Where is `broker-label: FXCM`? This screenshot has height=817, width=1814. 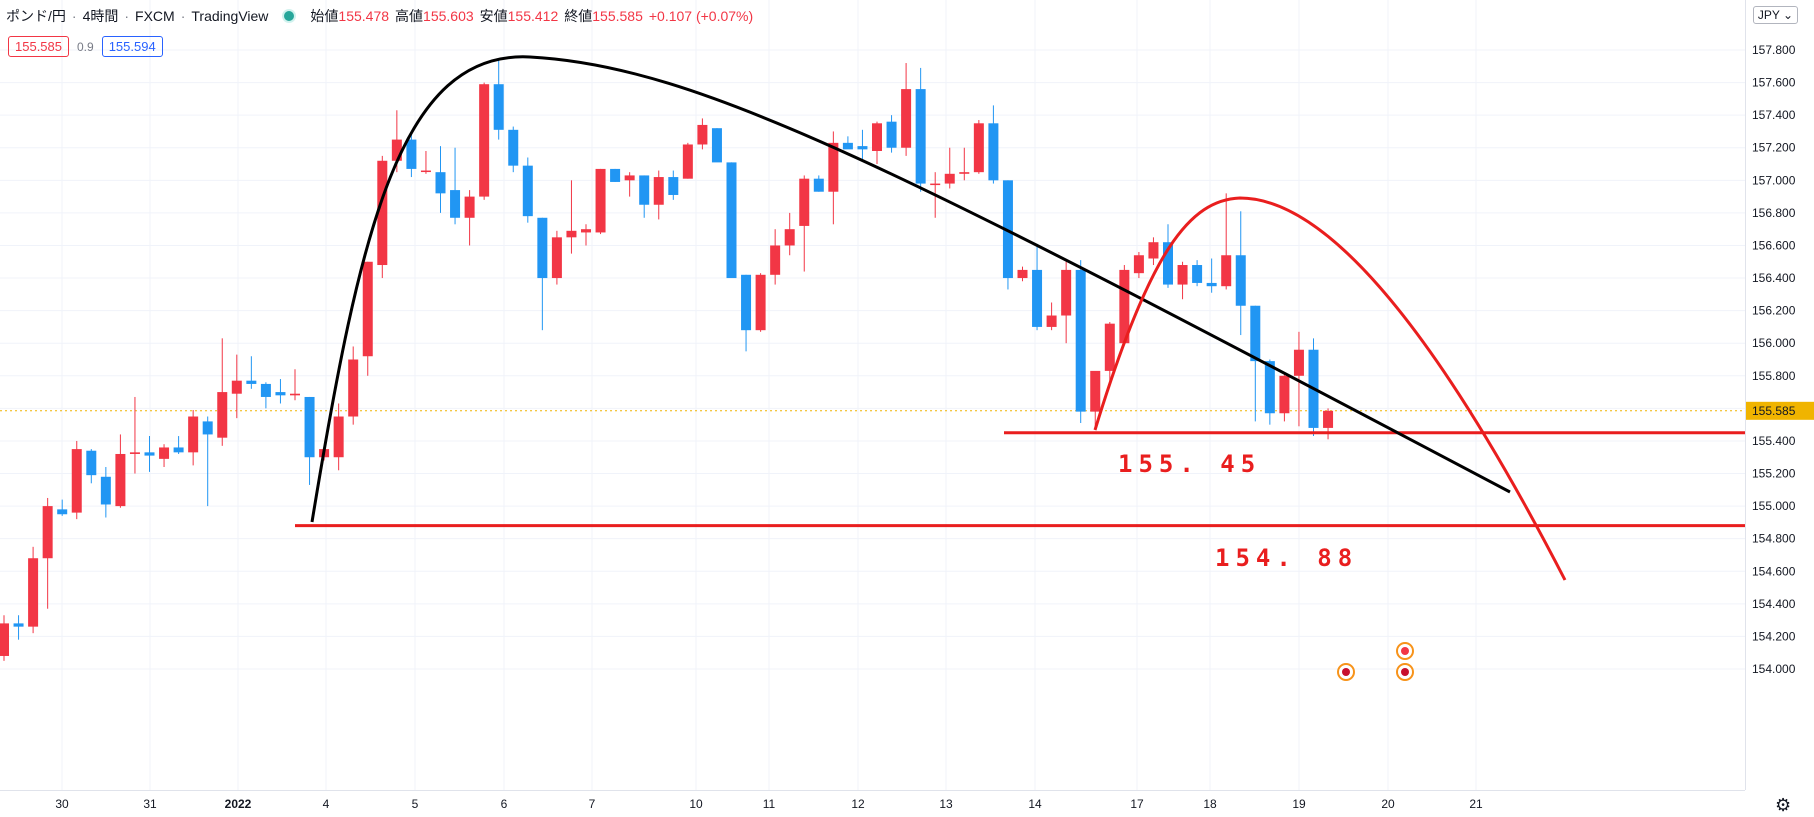
broker-label: FXCM is located at coordinates (155, 16).